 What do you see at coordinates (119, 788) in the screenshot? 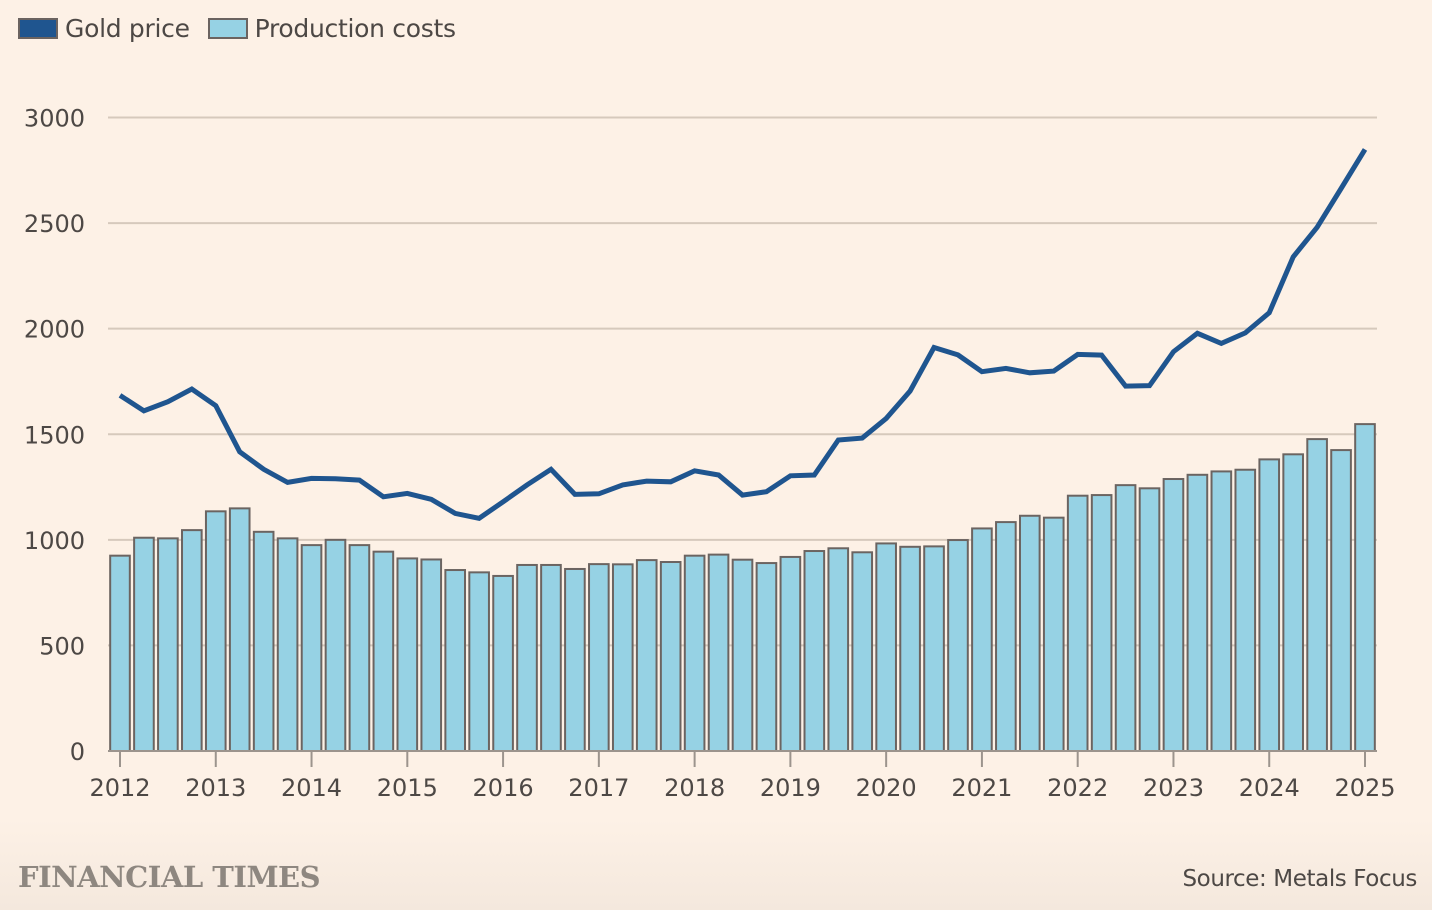
I see `x-tick-label: 2012` at bounding box center [119, 788].